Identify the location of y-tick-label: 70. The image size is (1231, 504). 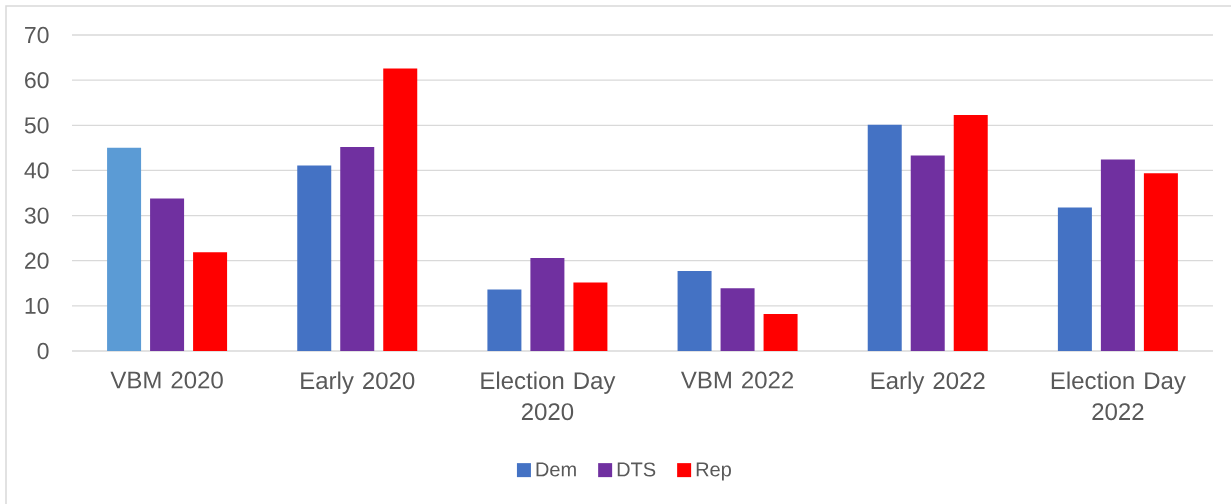
(37, 35).